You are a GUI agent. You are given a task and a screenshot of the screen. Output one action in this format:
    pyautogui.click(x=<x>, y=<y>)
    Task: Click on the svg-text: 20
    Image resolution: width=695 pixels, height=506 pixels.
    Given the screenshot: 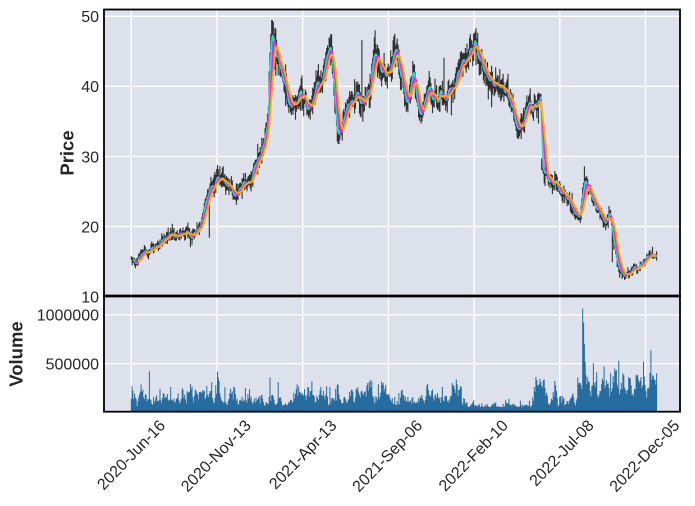 What is the action you would take?
    pyautogui.click(x=90, y=227)
    